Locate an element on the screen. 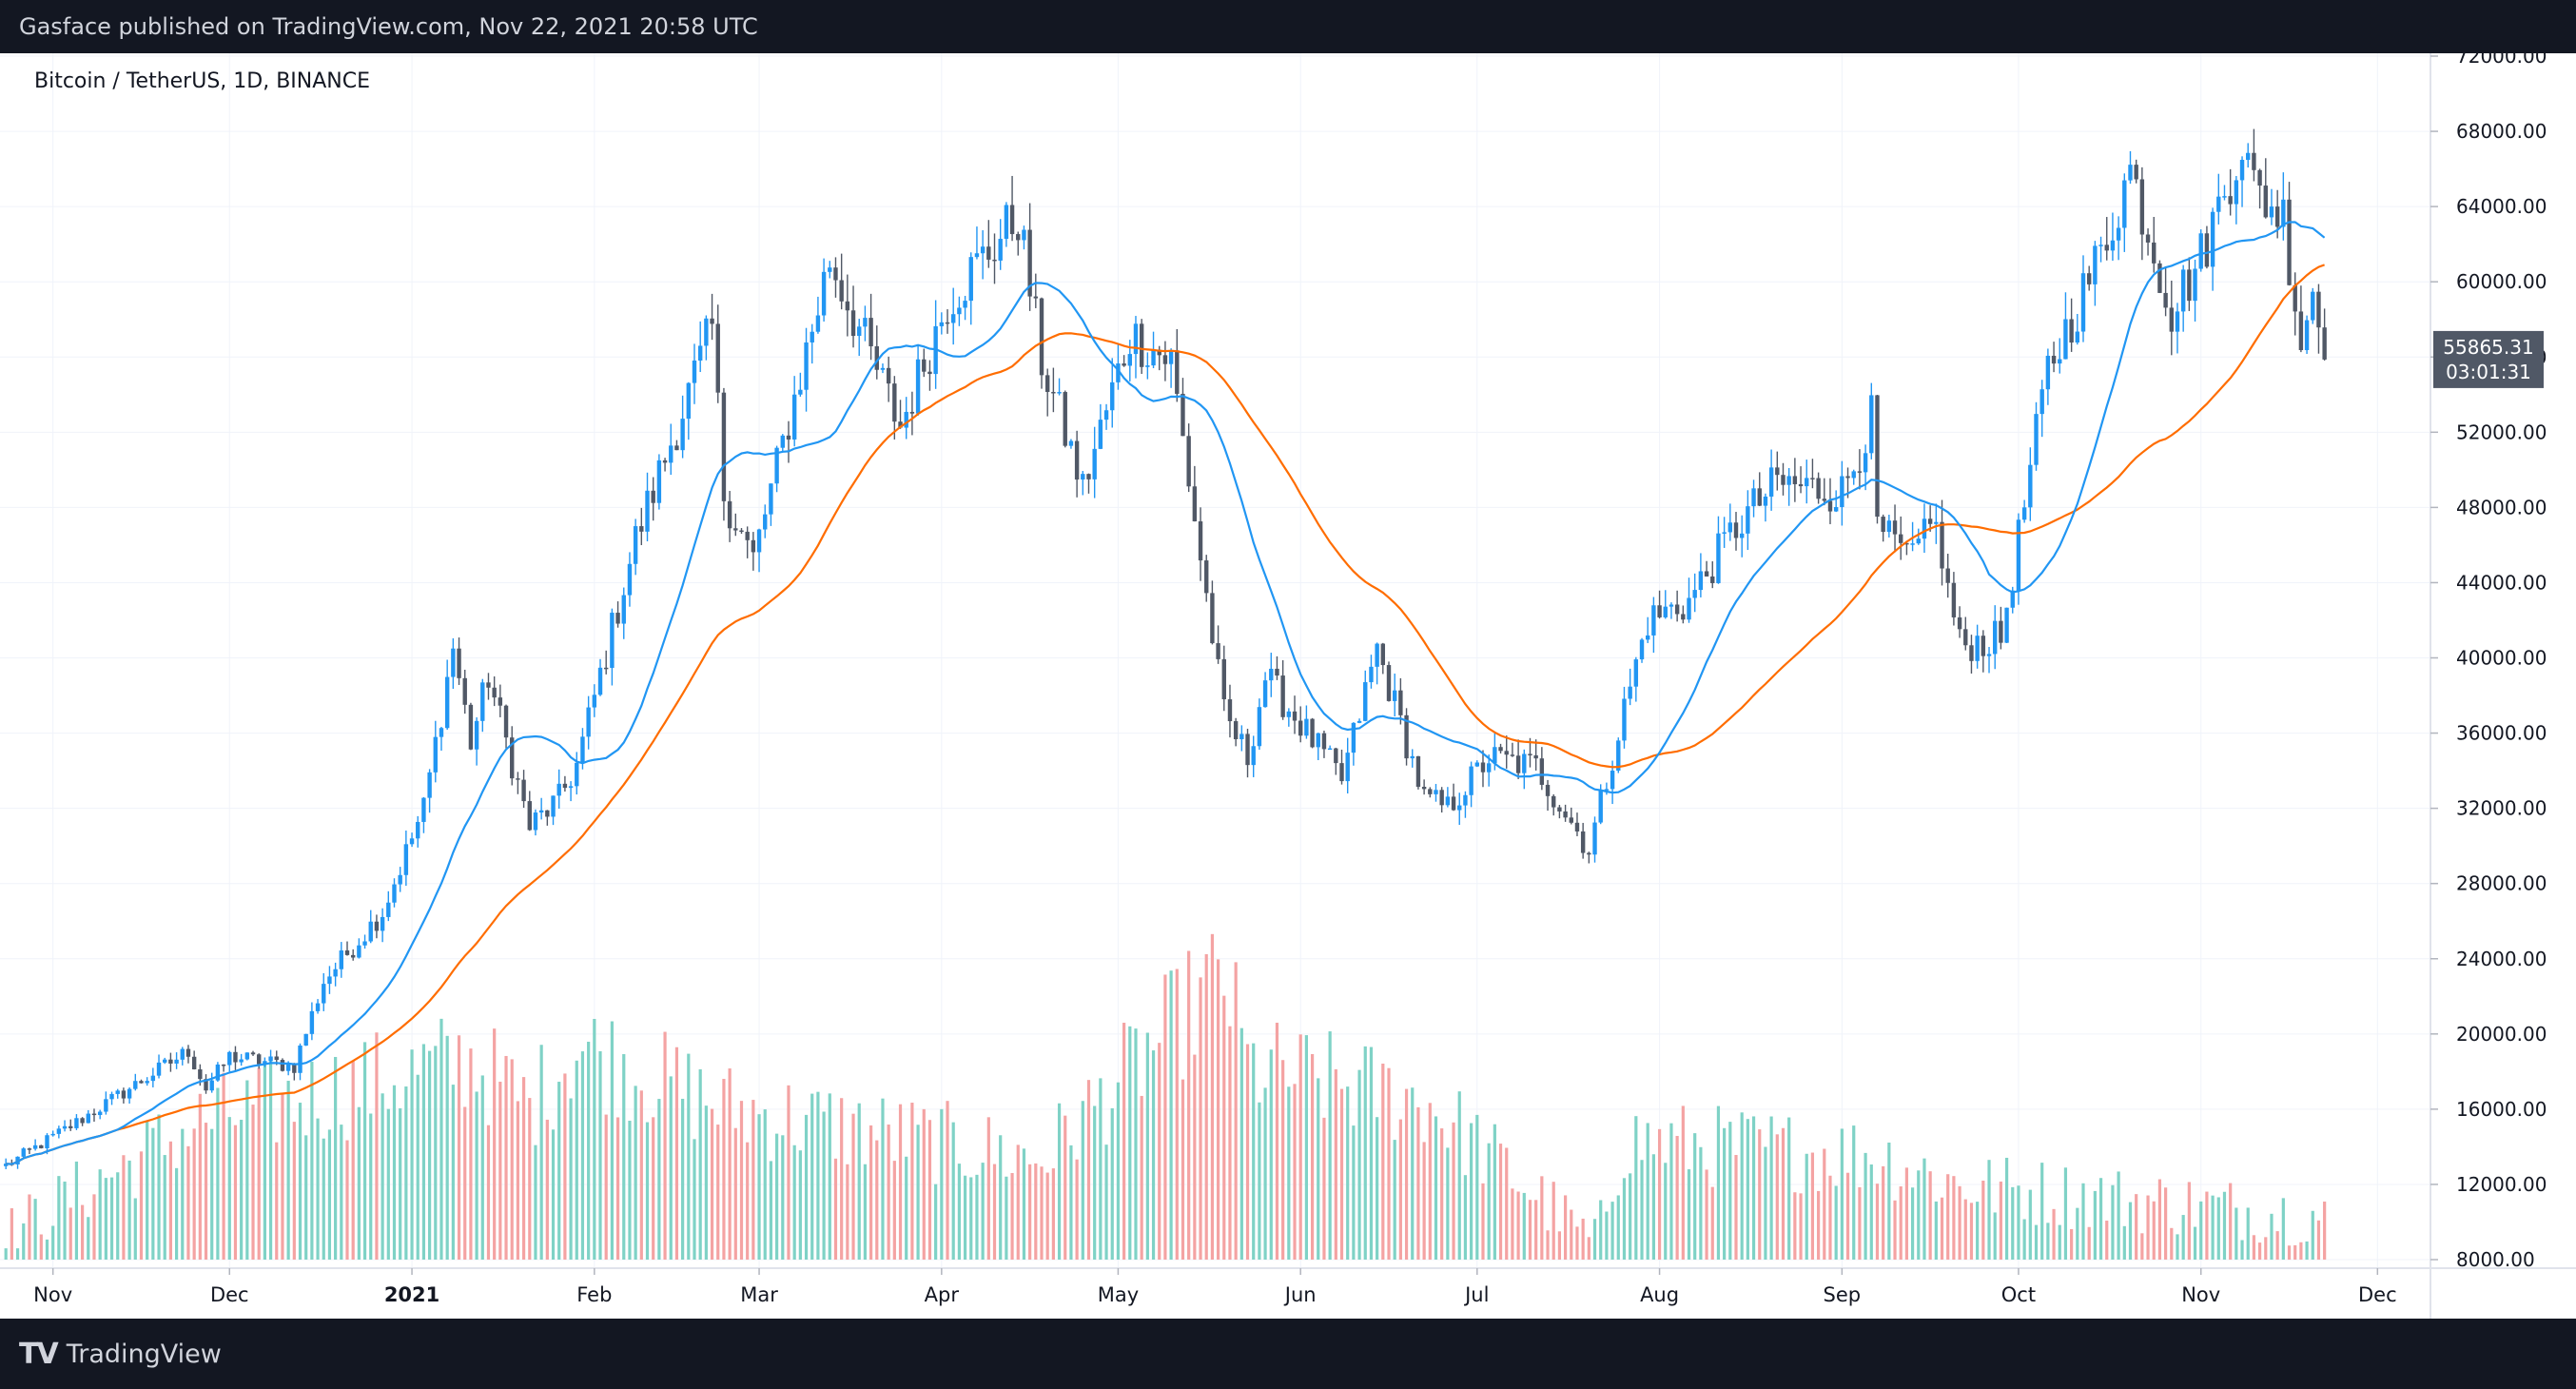 The width and height of the screenshot is (2576, 1389). tradingview-brand: TV TradingView is located at coordinates (121, 1354).